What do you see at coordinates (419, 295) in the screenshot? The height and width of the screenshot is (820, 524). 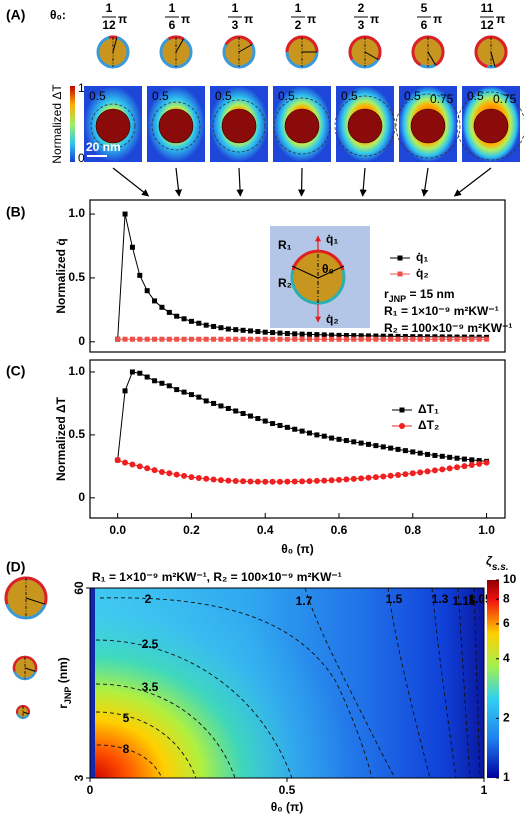 I see `annotation: rJNP = 15 nm` at bounding box center [419, 295].